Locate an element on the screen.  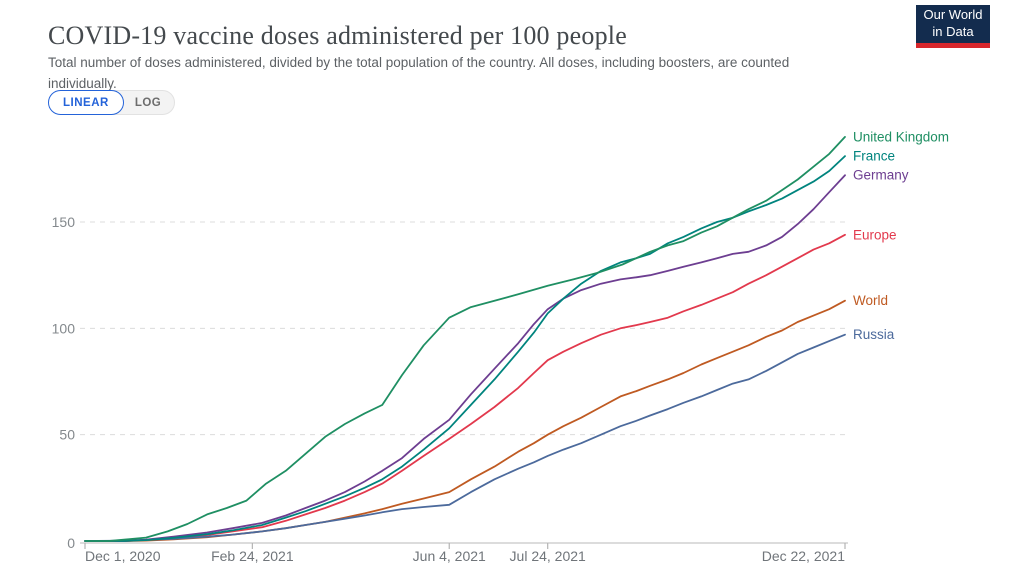
series-label-france: France is located at coordinates (874, 156).